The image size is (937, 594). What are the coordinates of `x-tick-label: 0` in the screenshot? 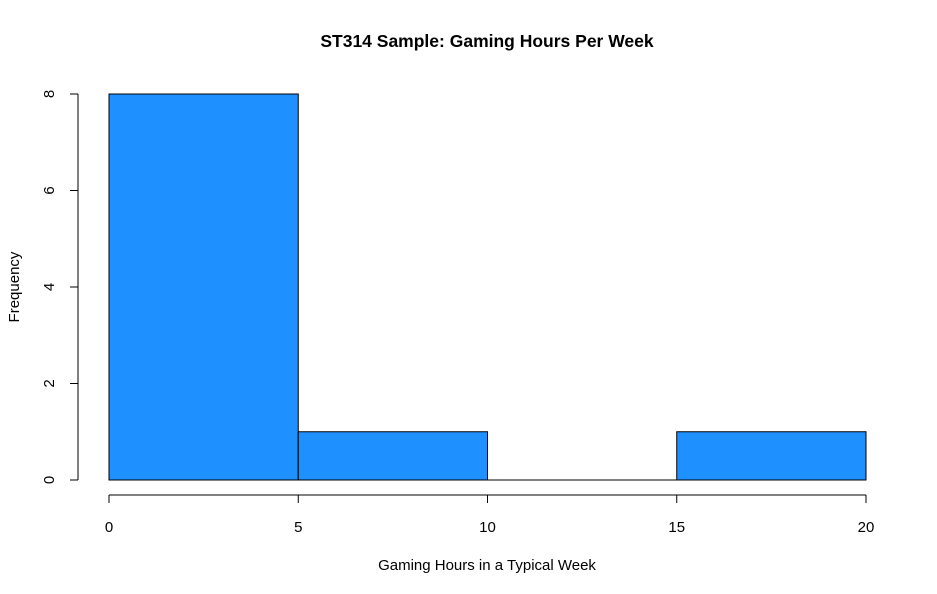 It's located at (109, 527).